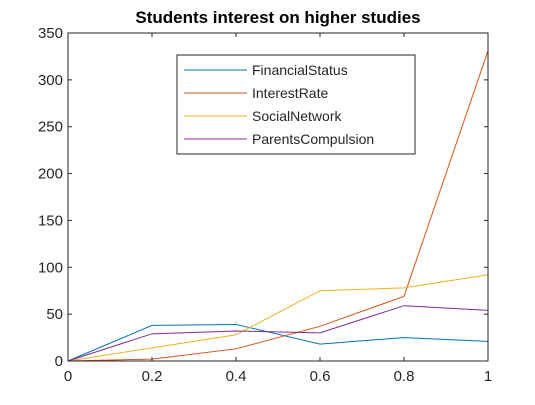 This screenshot has height=405, width=535. What do you see at coordinates (68, 376) in the screenshot?
I see `x-tick-label: 0` at bounding box center [68, 376].